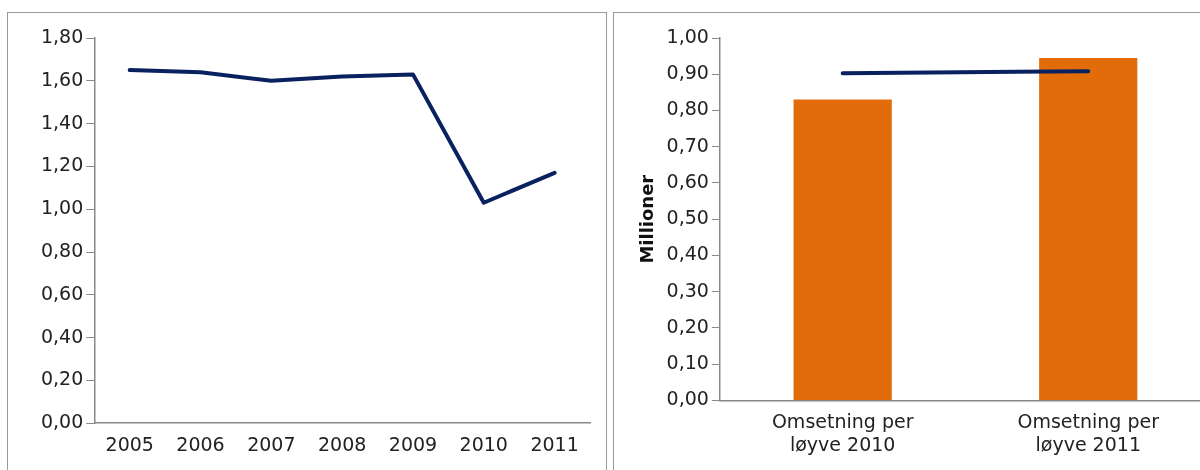  What do you see at coordinates (687, 362) in the screenshot?
I see `y-tick-label: 0,10` at bounding box center [687, 362].